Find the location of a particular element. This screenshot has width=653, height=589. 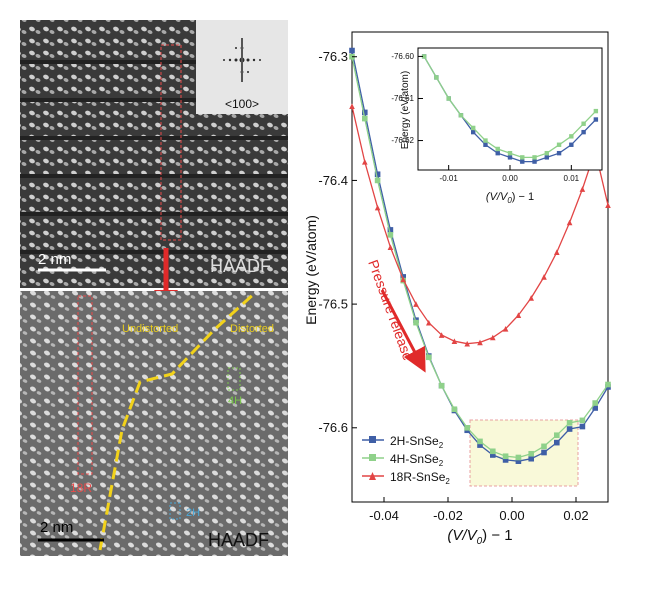

inset-ytick-label: -76.62 is located at coordinates (402, 140).